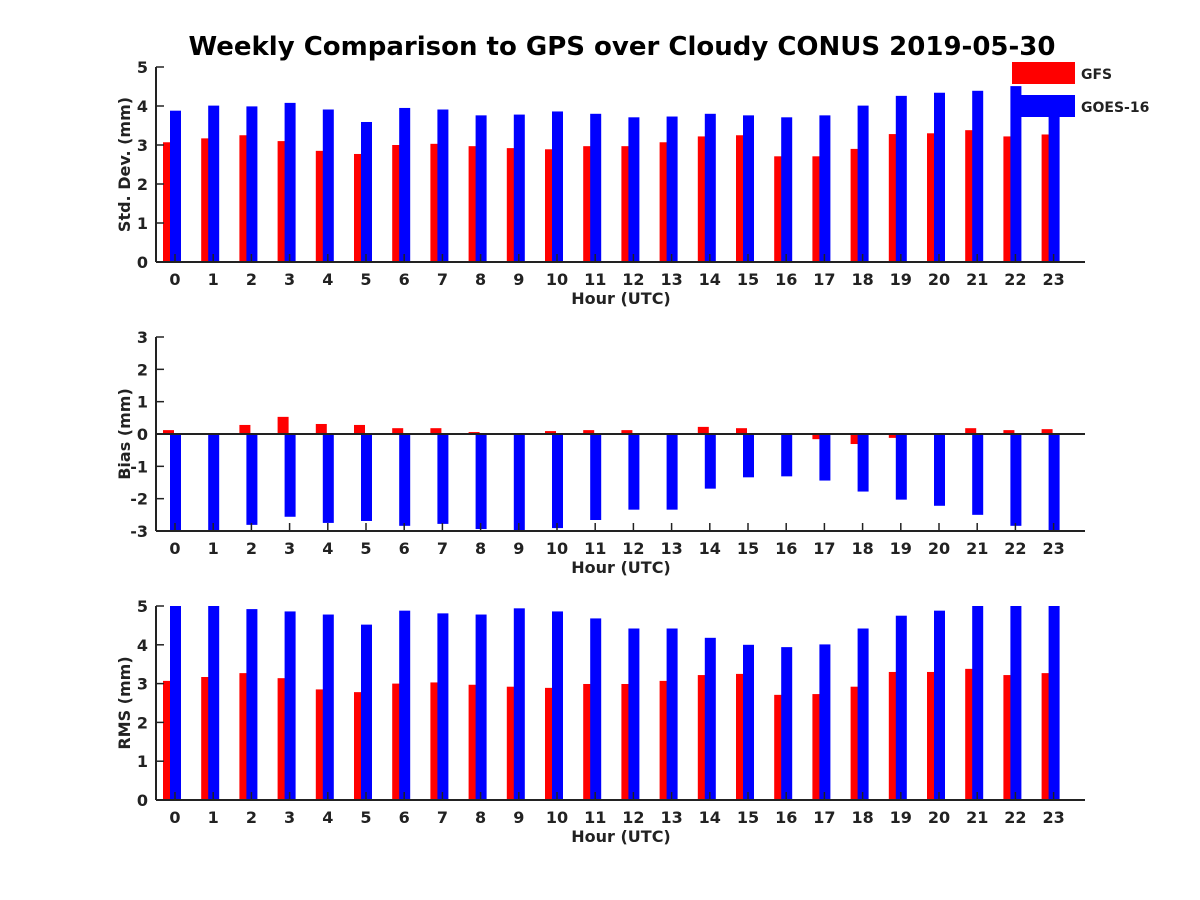 The image size is (1200, 900). I want to click on y-tick-label: -1, so click(139, 466).